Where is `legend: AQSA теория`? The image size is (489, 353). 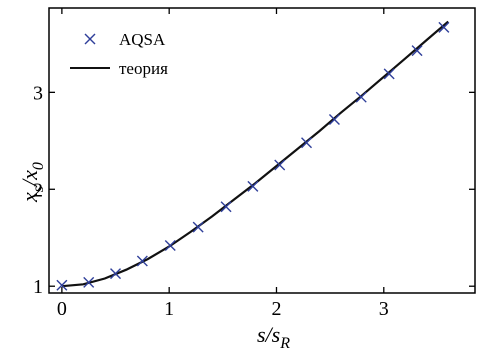
legend: AQSA теория is located at coordinates (119, 54).